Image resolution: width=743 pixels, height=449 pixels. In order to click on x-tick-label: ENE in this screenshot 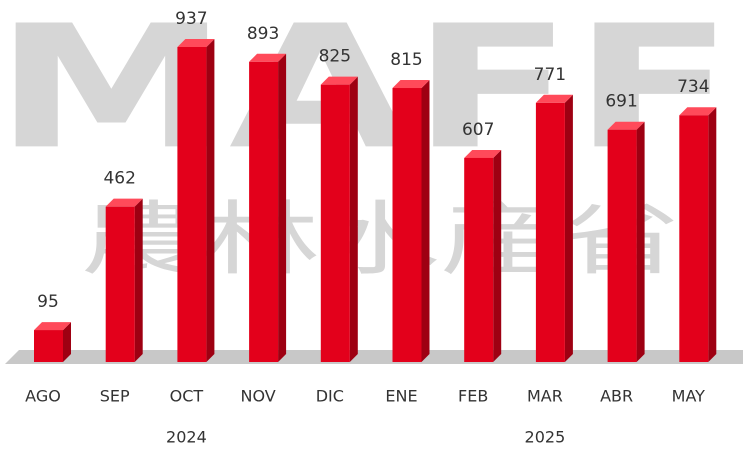, I will do `click(401, 396)`.